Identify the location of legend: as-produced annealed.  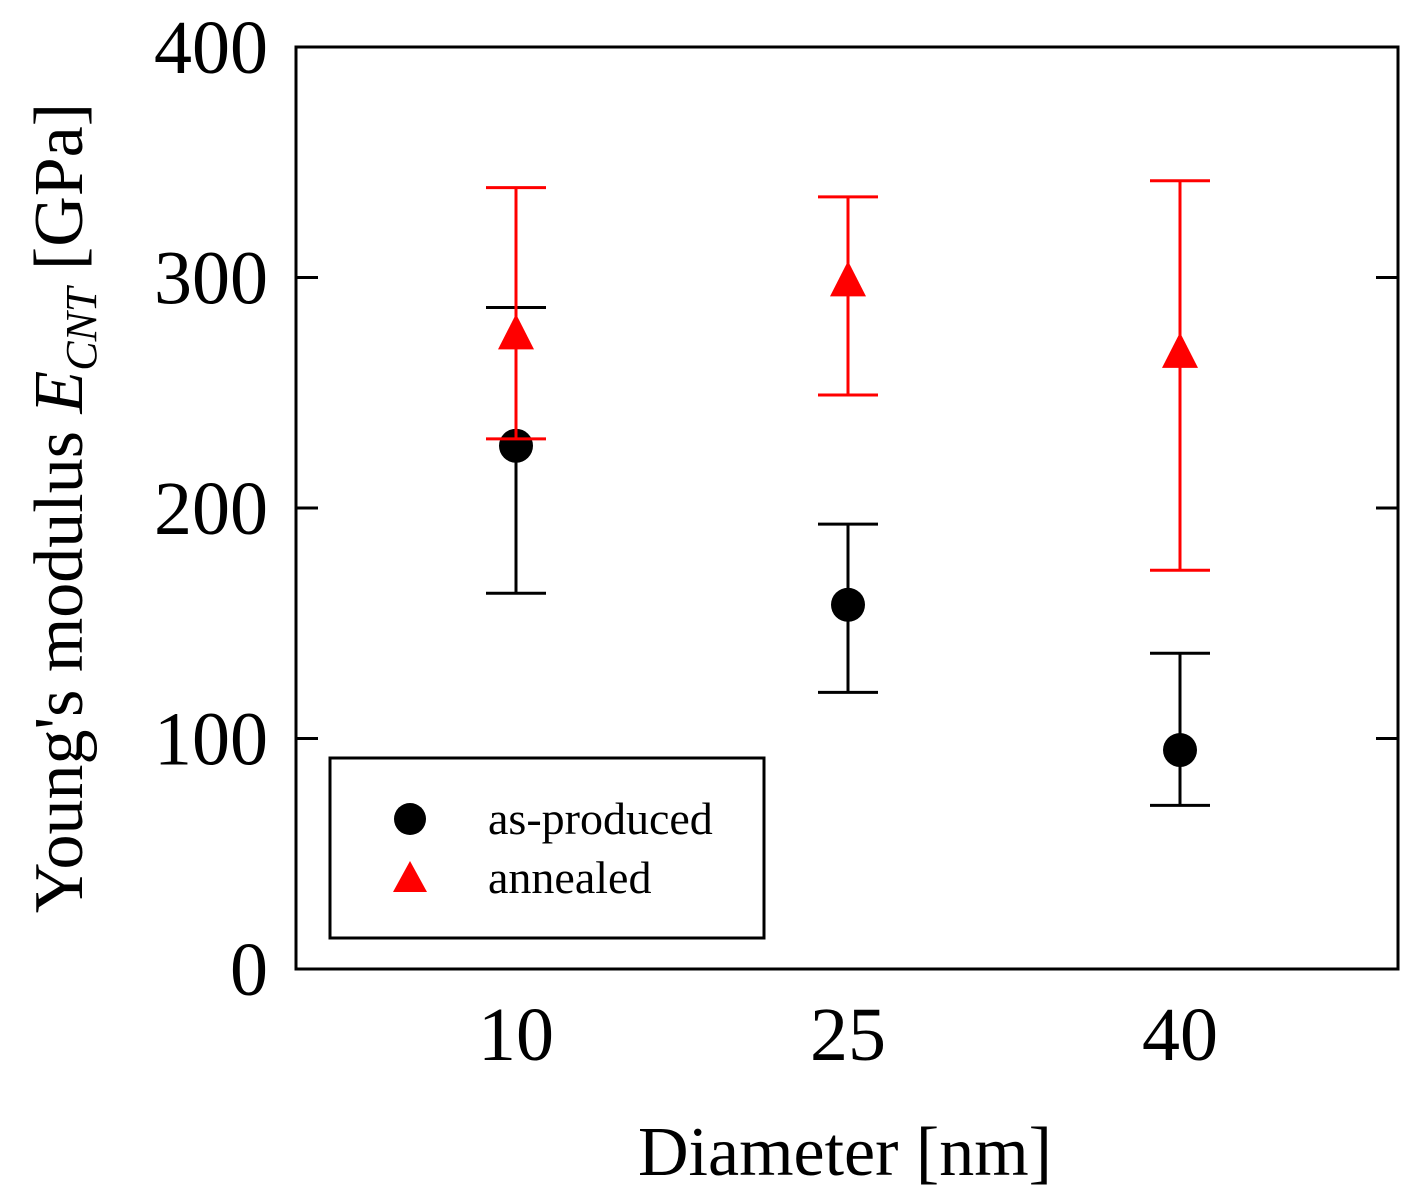
(547, 848).